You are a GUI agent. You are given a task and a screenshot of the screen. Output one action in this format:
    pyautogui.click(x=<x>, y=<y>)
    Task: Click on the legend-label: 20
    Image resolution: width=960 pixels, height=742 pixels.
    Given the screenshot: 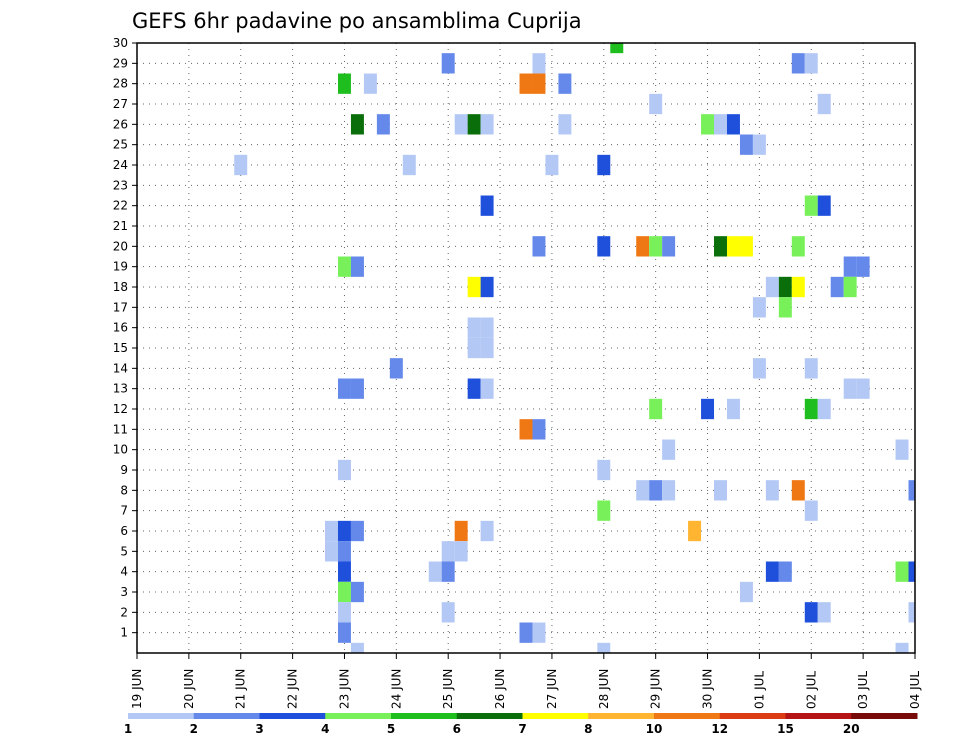 What is the action you would take?
    pyautogui.click(x=851, y=729)
    